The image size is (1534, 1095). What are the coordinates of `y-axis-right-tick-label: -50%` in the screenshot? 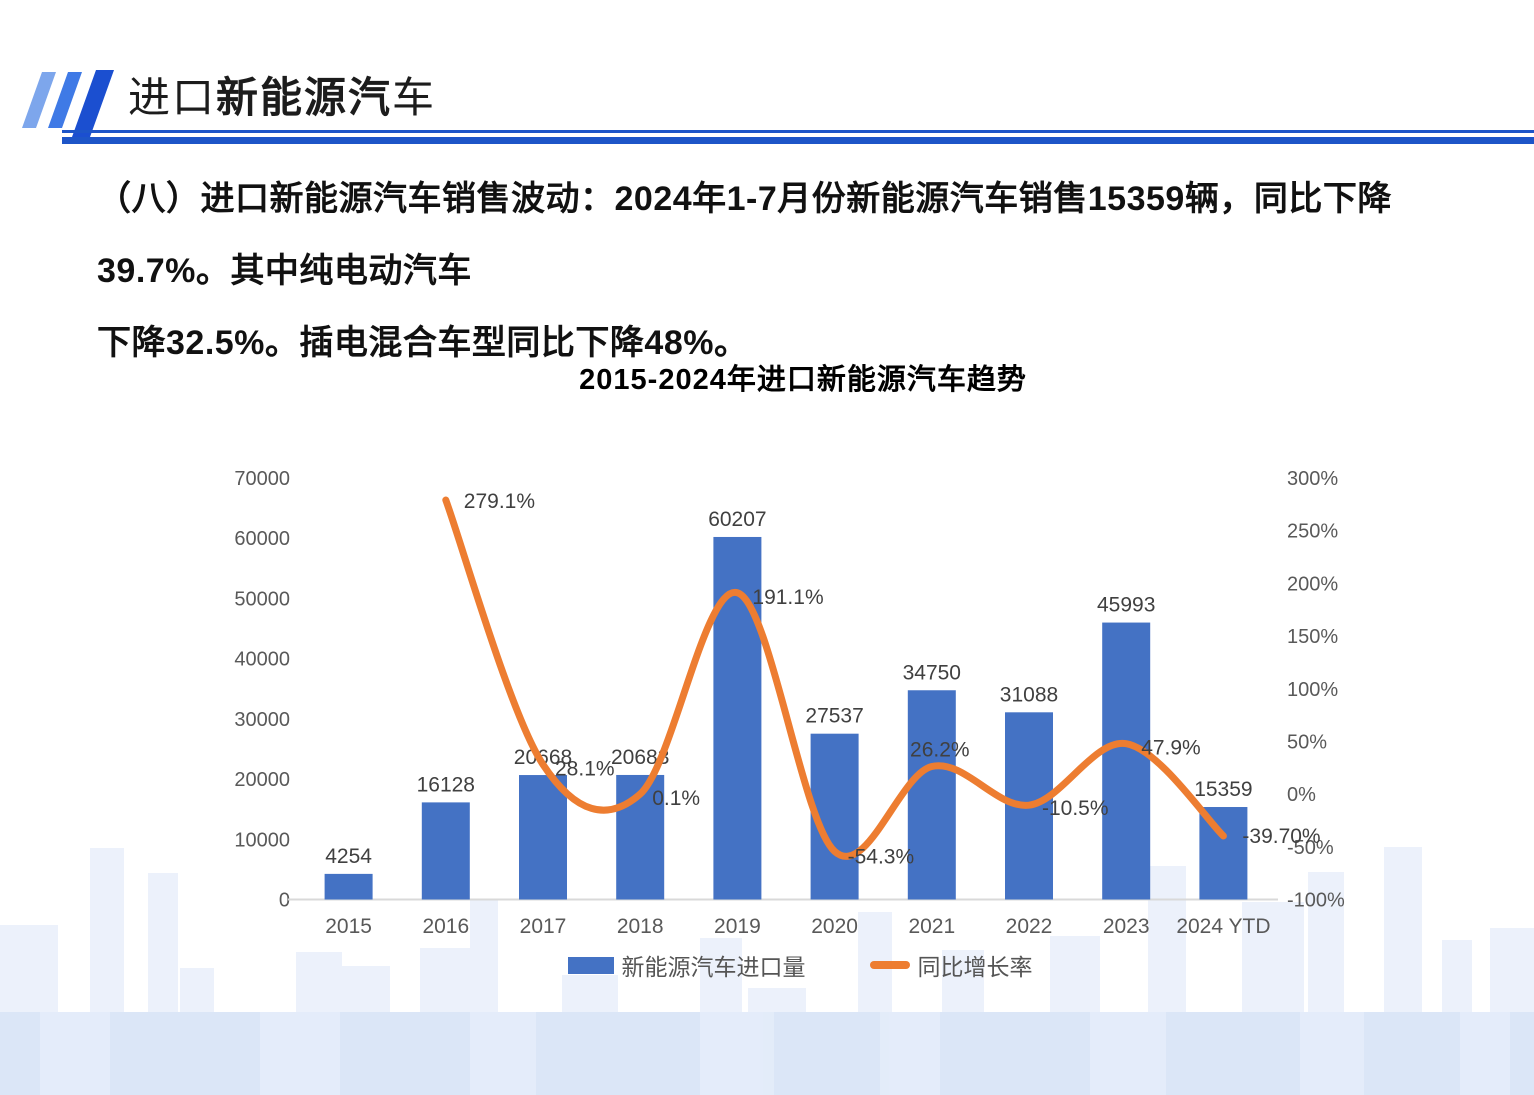 It's located at (1310, 848).